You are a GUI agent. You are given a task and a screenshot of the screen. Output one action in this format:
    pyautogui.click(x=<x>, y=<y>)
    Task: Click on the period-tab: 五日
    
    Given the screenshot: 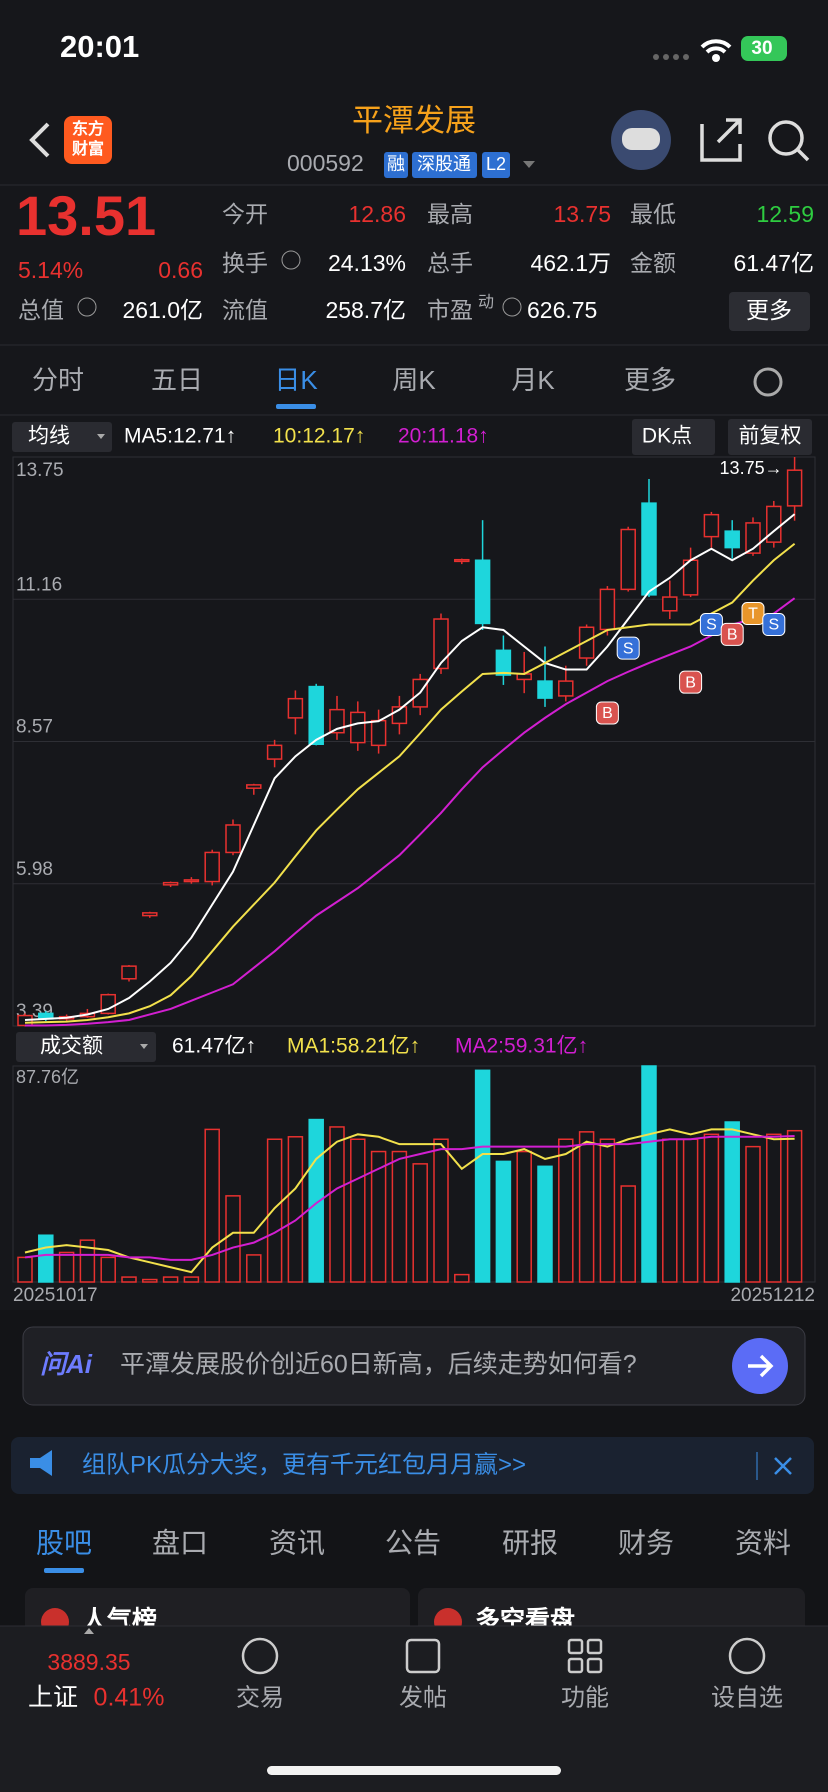 What is the action you would take?
    pyautogui.click(x=177, y=380)
    